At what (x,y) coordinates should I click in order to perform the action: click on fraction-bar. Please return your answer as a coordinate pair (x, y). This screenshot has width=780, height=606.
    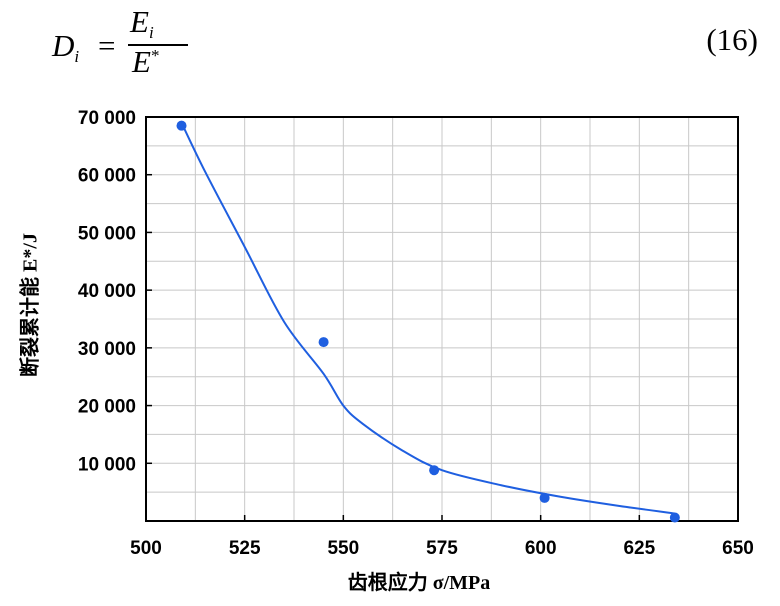
    Looking at the image, I should click on (158, 45).